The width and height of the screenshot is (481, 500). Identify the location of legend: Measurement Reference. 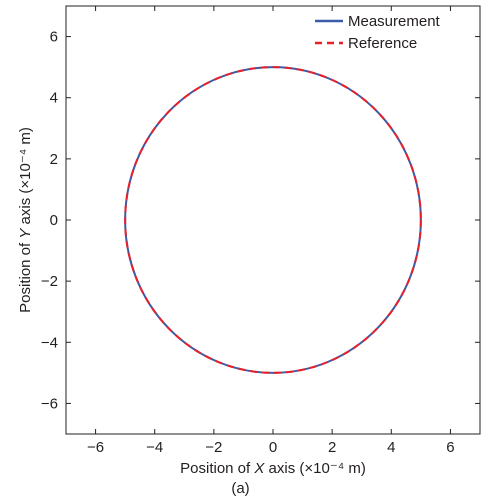
(378, 32).